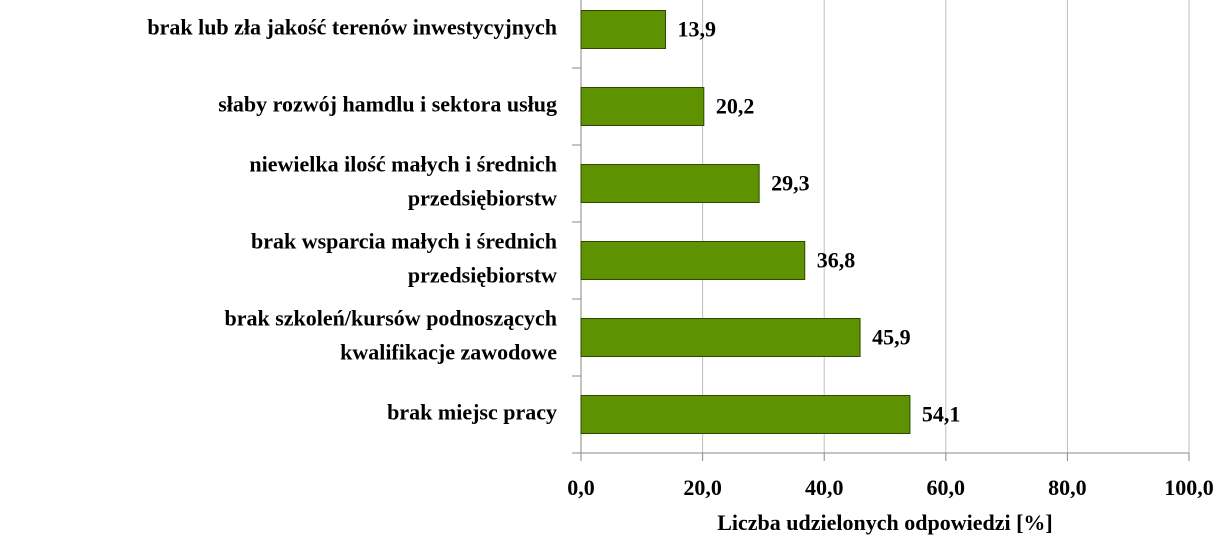  Describe the element at coordinates (390, 318) in the screenshot. I see `y-tick-label: brak szkoleń/kursów podnoszących` at that location.